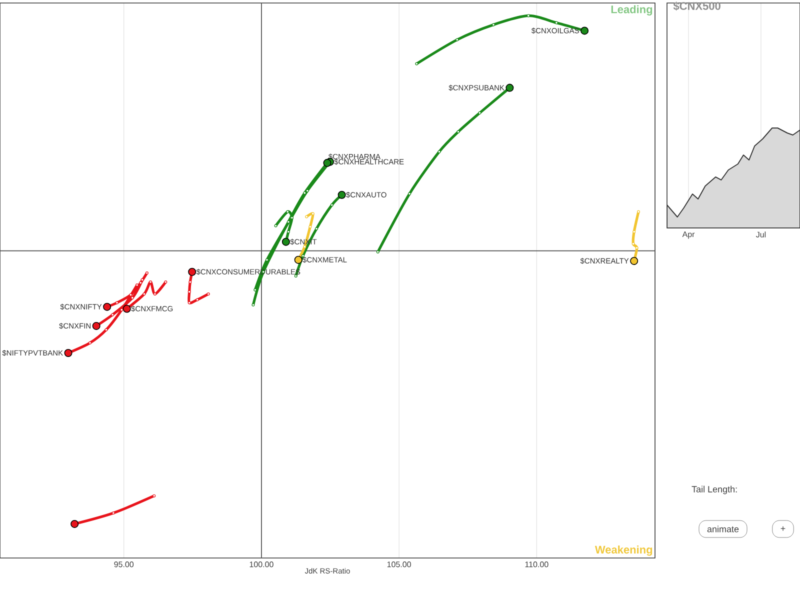 The height and width of the screenshot is (600, 800). Describe the element at coordinates (124, 565) in the screenshot. I see `x-tick-label: 95.00` at that location.